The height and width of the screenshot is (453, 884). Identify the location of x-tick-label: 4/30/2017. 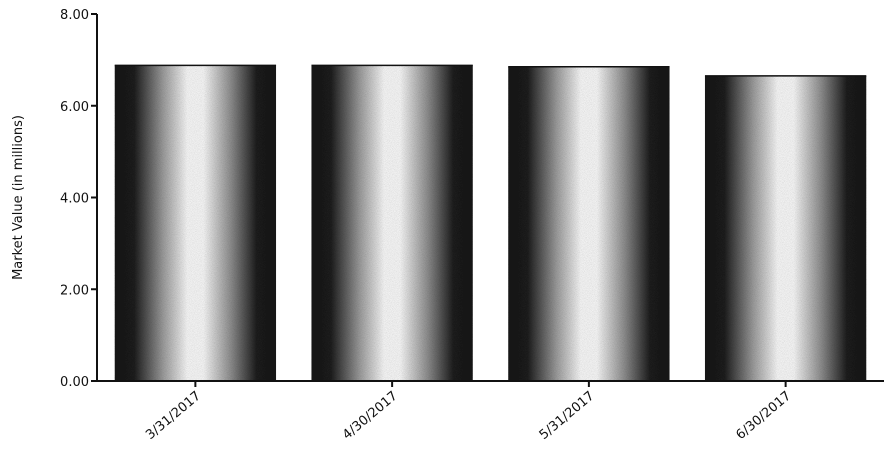
(370, 416).